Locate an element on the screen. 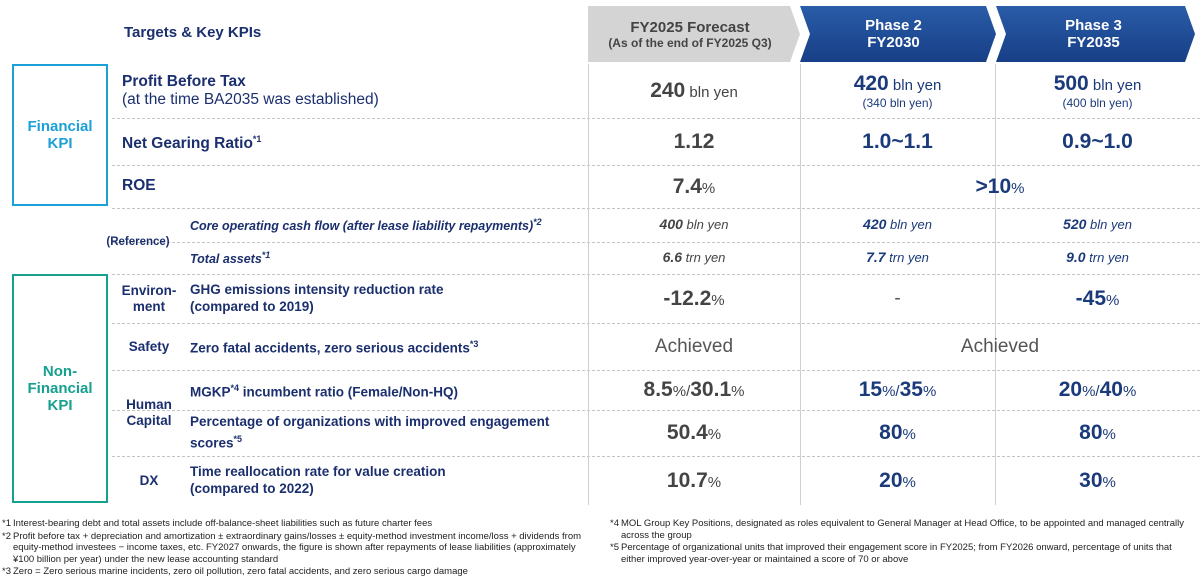 Image resolution: width=1200 pixels, height=585 pixels. value: 6.6 trn yen is located at coordinates (694, 258).